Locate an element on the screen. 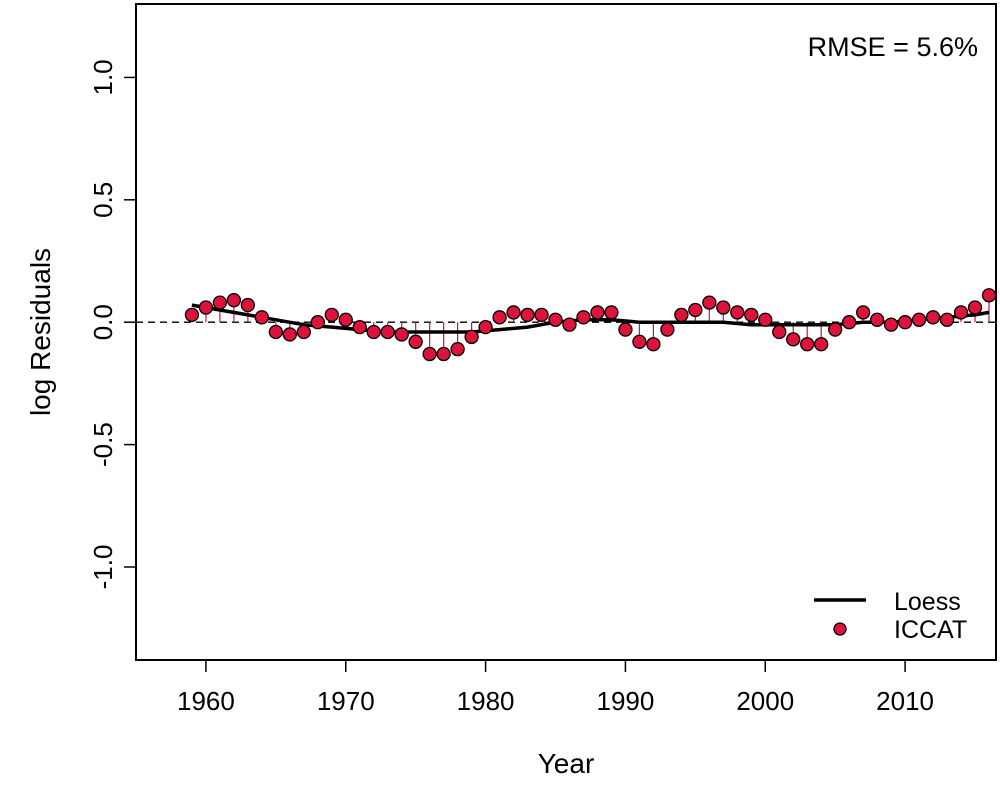 Image resolution: width=1000 pixels, height=800 pixels. x-tick-label: 1960 is located at coordinates (206, 701).